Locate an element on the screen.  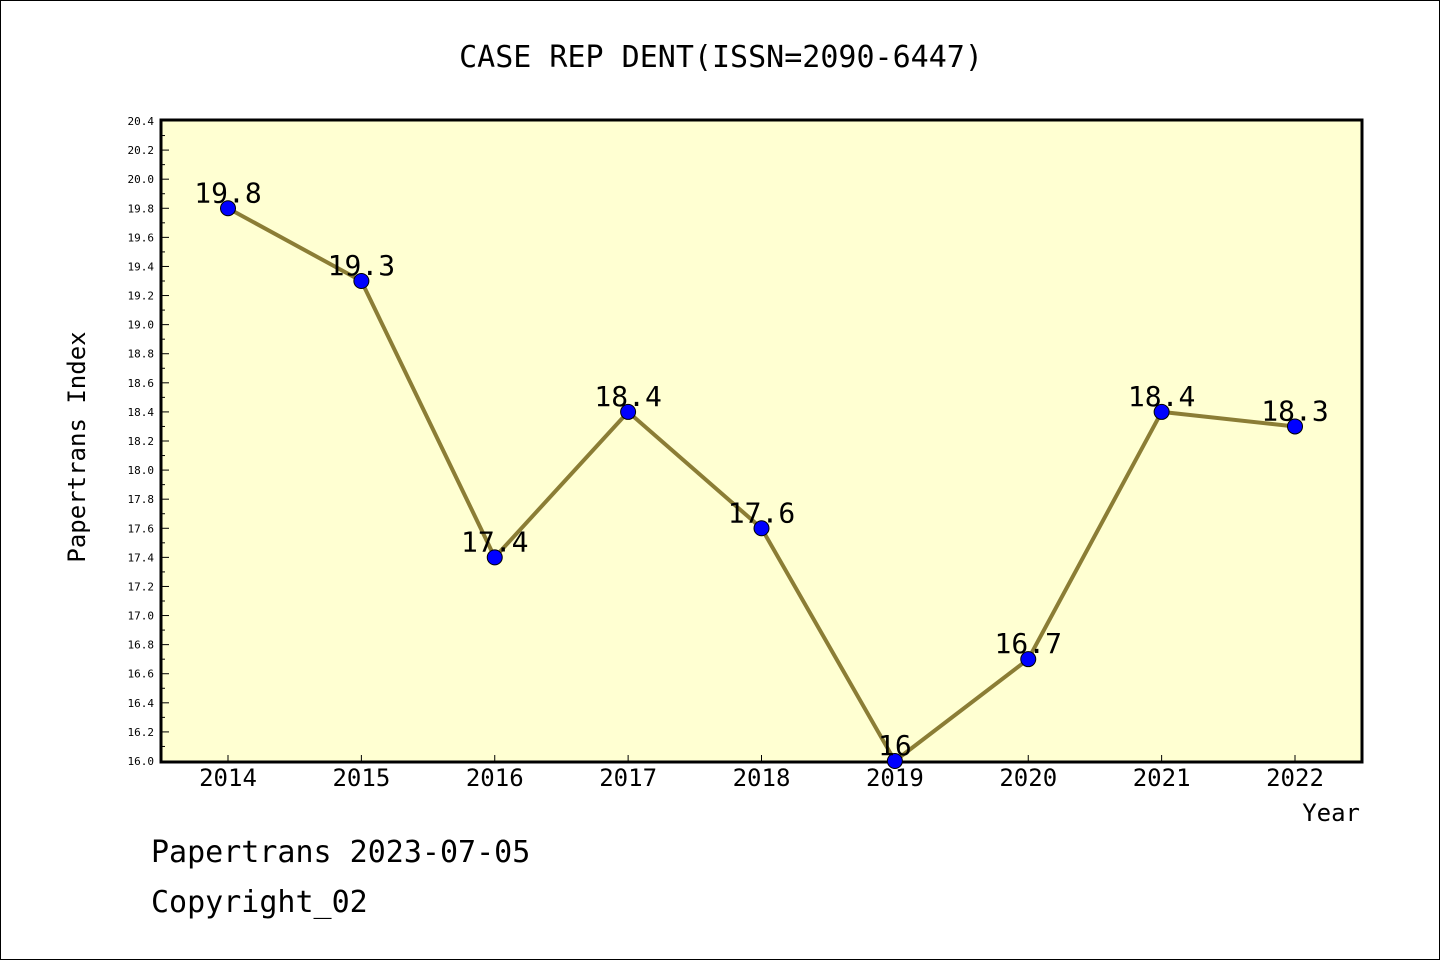
y-tick-label: 20.4 is located at coordinates (141, 121).